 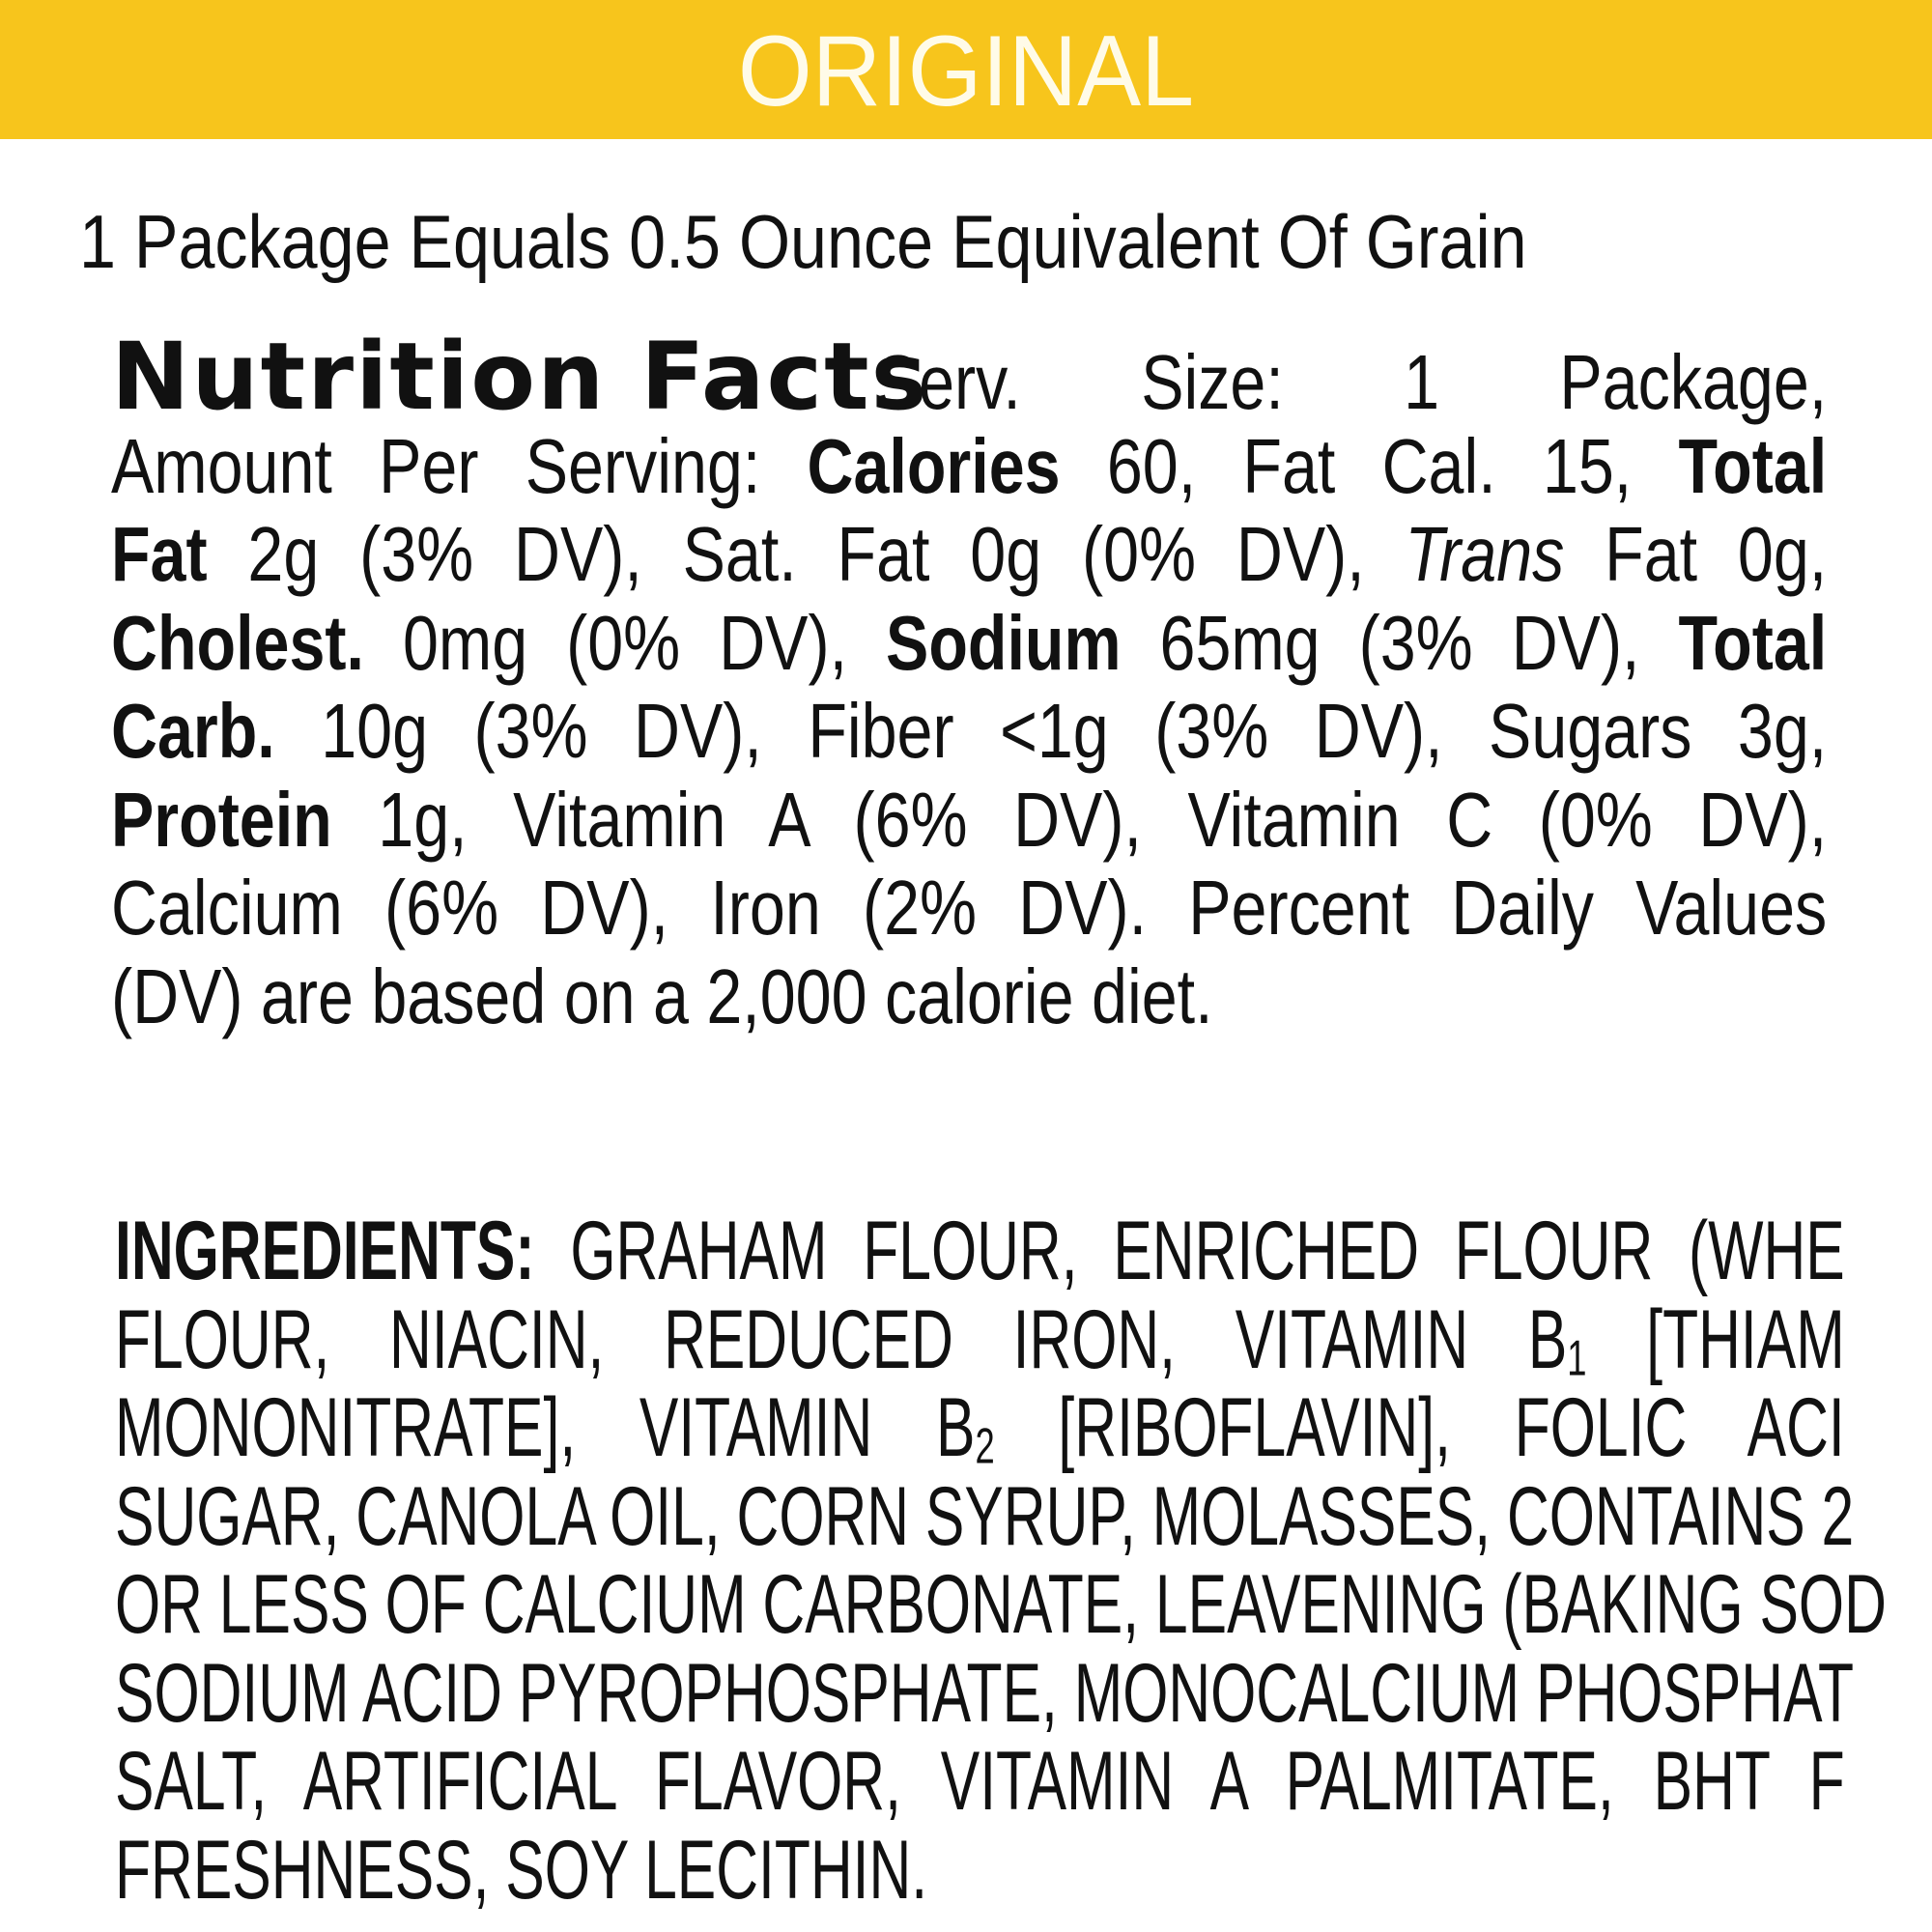 I want to click on ingredients-line: FRESHNESS, SOY LECITHIN., so click(x=521, y=1870).